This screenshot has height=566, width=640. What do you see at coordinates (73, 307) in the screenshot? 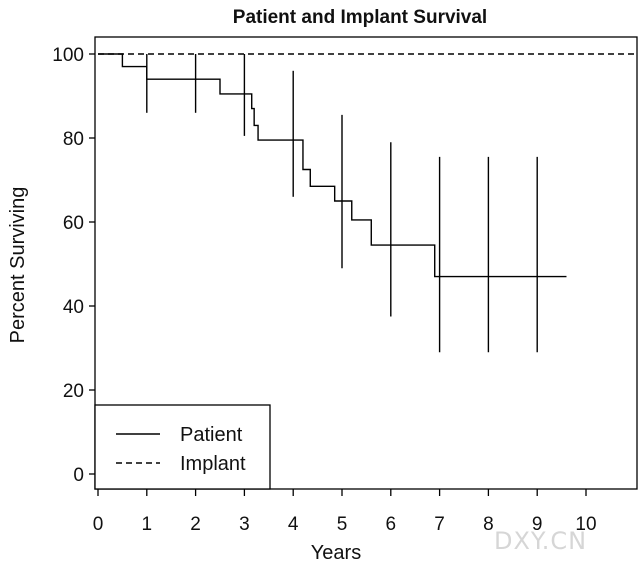
I see `y-tick-label: 40` at bounding box center [73, 307].